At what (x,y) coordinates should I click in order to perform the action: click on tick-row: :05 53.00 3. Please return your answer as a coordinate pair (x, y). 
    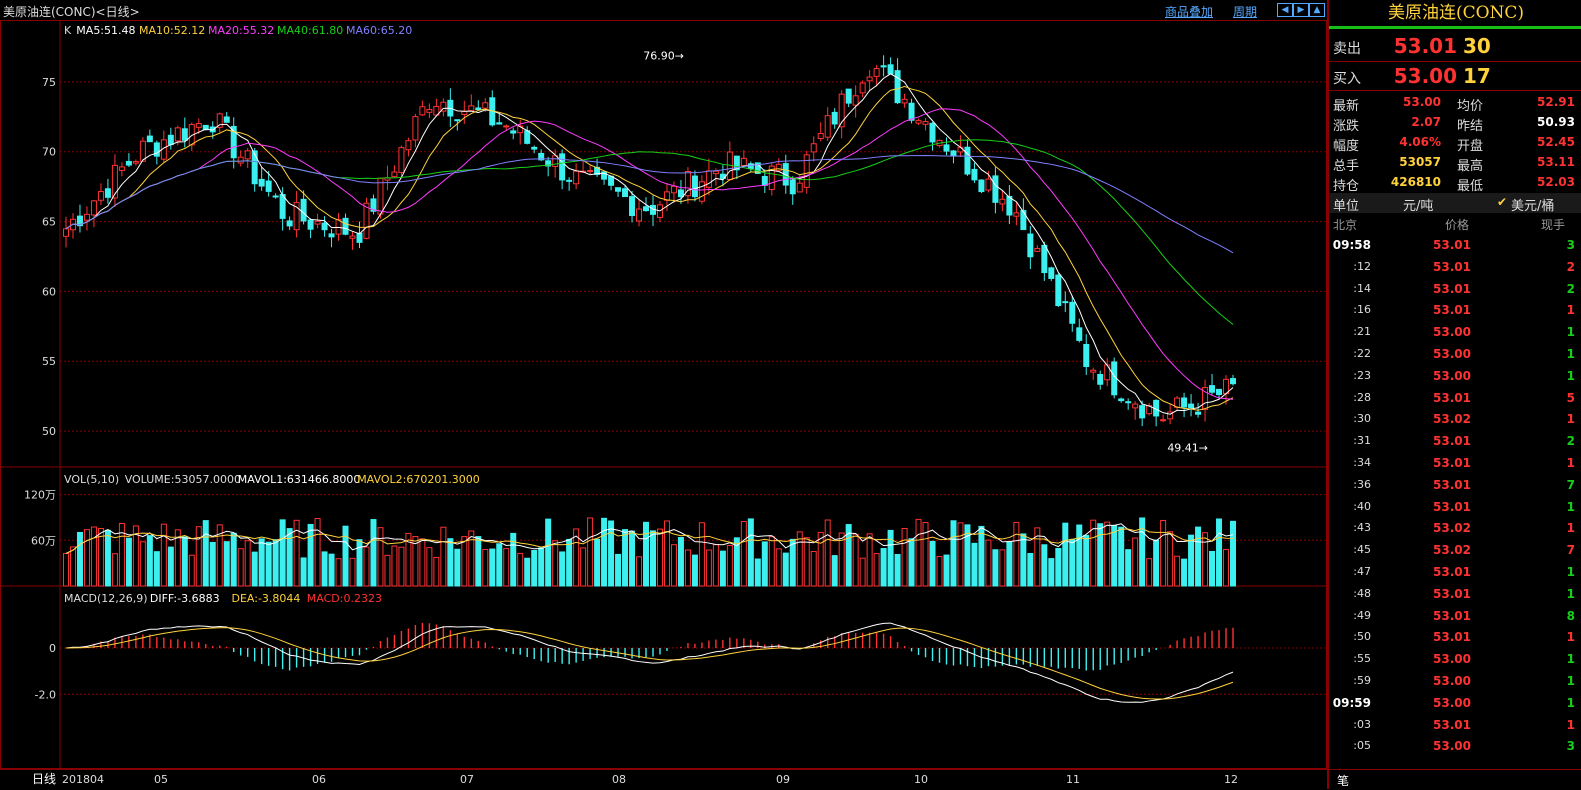
    Looking at the image, I should click on (1455, 746).